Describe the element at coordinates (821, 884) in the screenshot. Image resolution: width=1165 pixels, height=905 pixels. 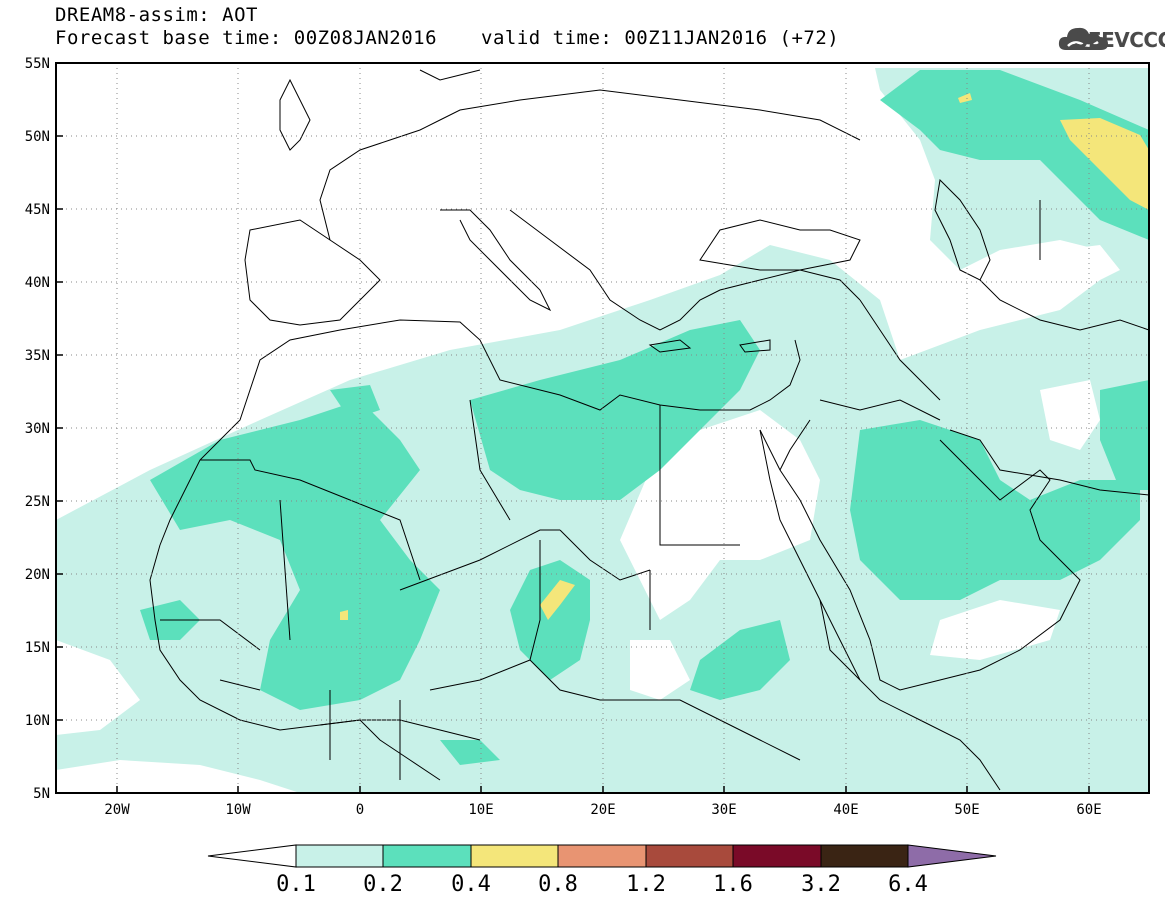
I see `colorbar-label: 3.2` at that location.